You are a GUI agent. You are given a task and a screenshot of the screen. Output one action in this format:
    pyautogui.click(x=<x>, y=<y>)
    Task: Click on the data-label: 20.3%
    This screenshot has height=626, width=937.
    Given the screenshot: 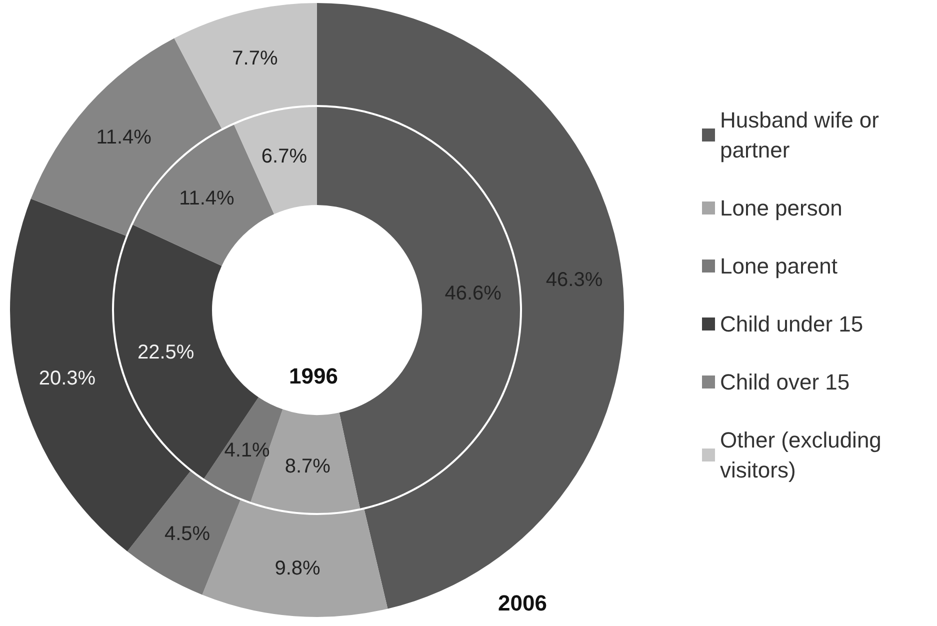 What is the action you would take?
    pyautogui.click(x=67, y=378)
    